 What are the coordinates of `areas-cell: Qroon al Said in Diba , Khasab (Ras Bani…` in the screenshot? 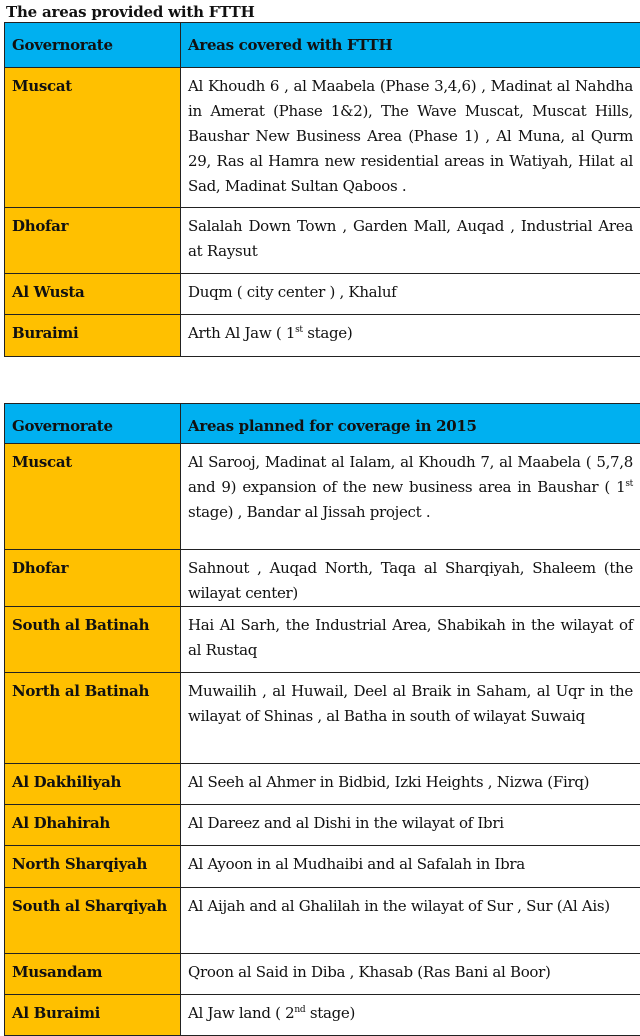 It's located at (410, 974).